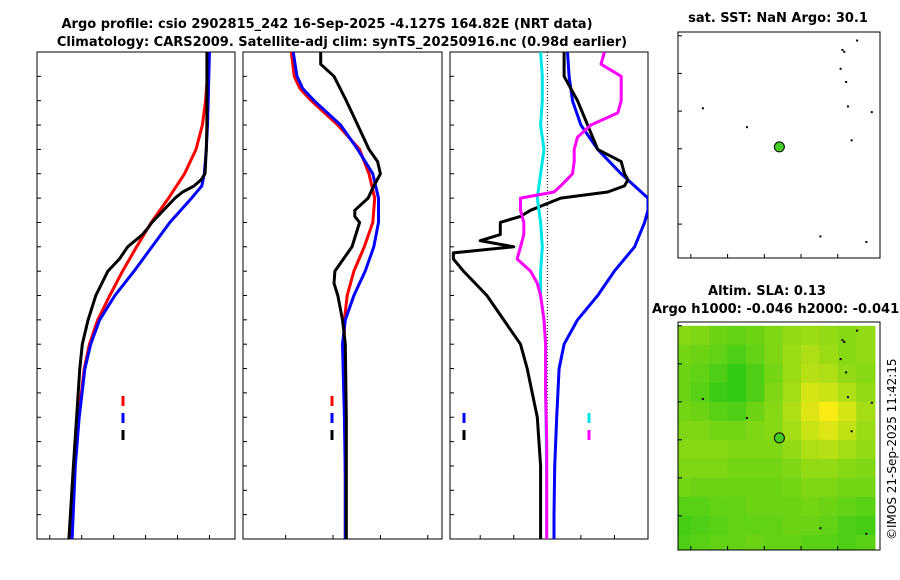 The width and height of the screenshot is (900, 580). What do you see at coordinates (779, 145) in the screenshot?
I see `sst_map-frame` at bounding box center [779, 145].